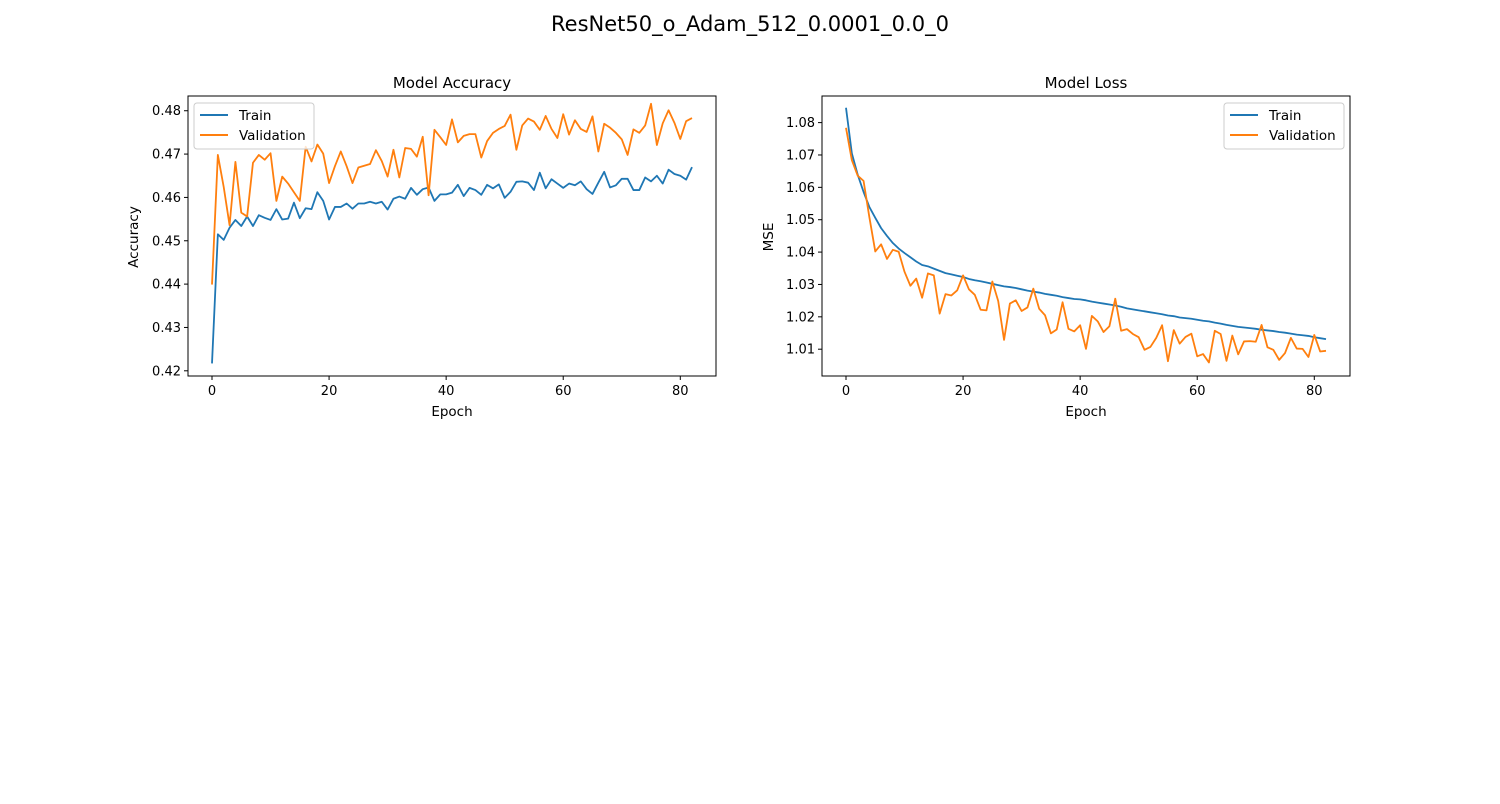 This screenshot has height=804, width=1500. I want to click on loss-ytick-label: 1.02, so click(800, 317).